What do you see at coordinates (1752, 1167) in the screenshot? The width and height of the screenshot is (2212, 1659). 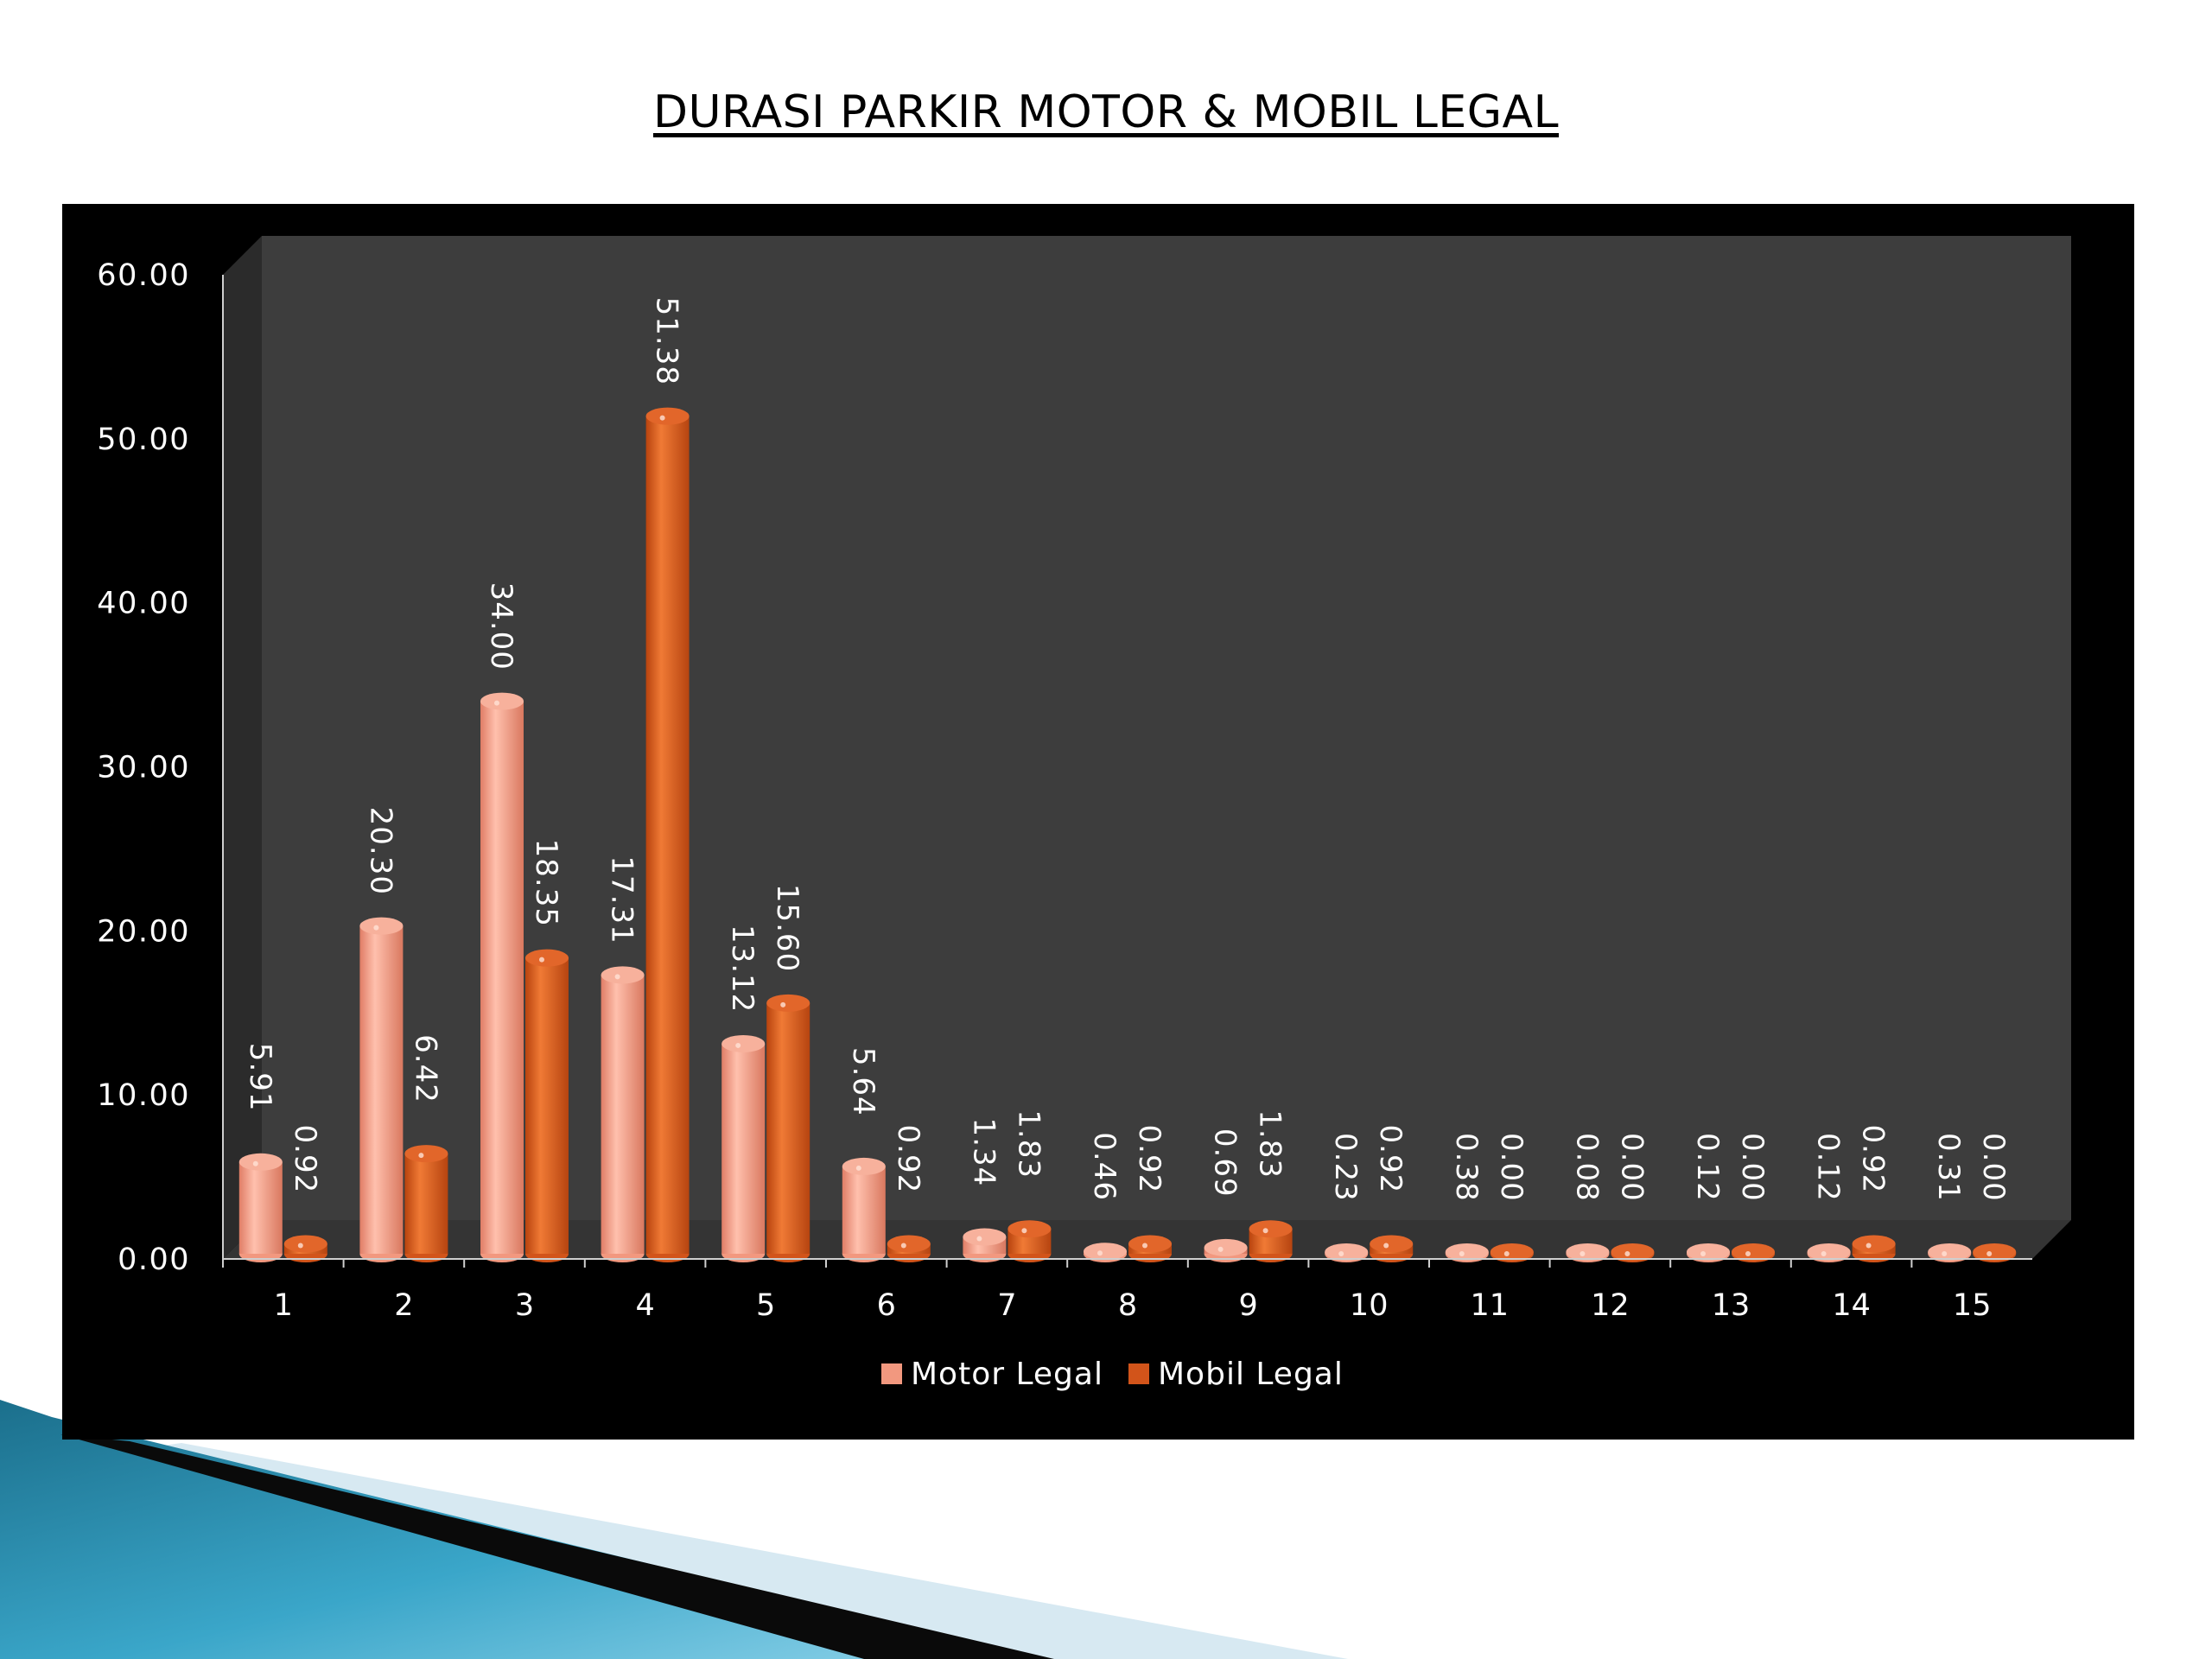 I see `data-label: 0.00` at bounding box center [1752, 1167].